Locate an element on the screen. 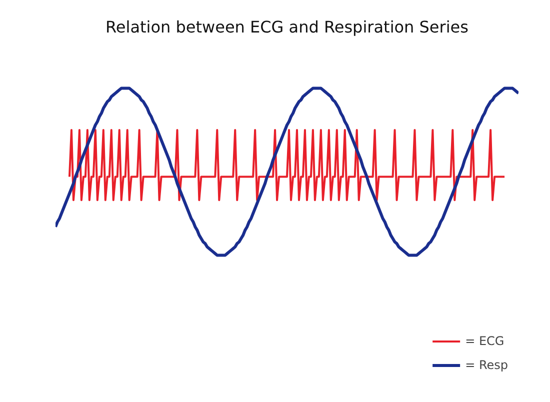  legend-label: = ECG is located at coordinates (484, 341).